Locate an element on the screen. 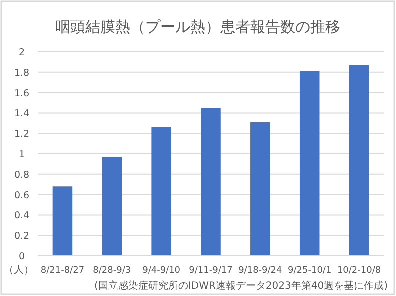 This screenshot has height=296, width=396. y-tick-label: 1 is located at coordinates (22, 155).